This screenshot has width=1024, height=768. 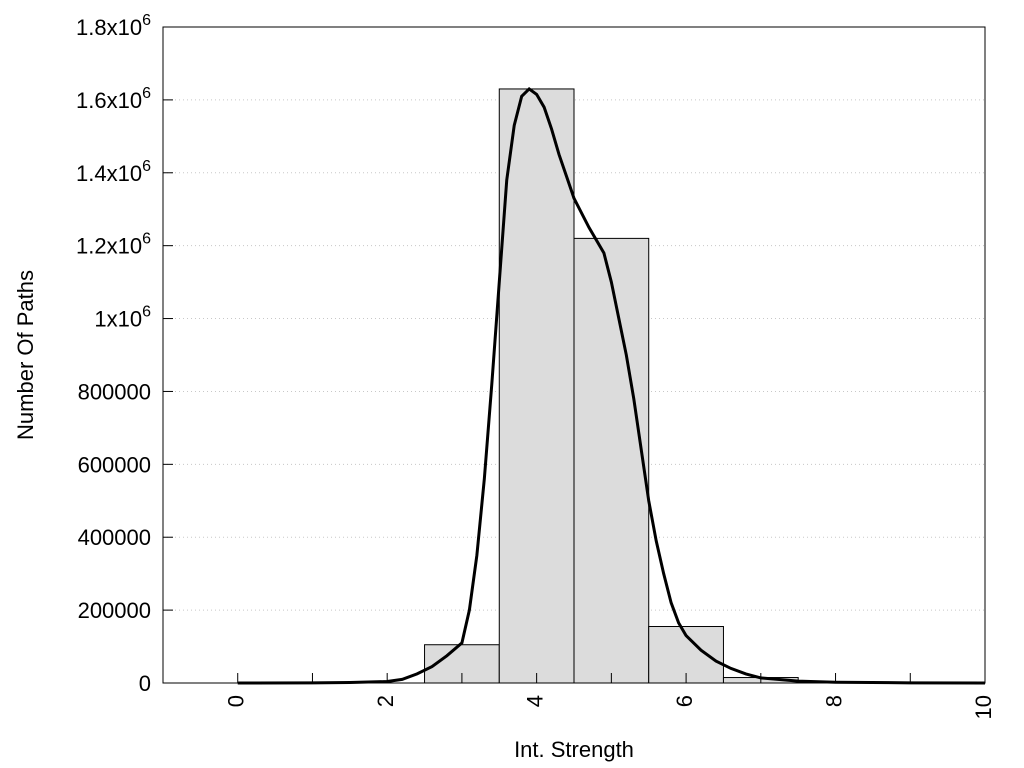 I want to click on x-axis-ticks: 0 2 4 6 8 10, so click(x=610, y=696).